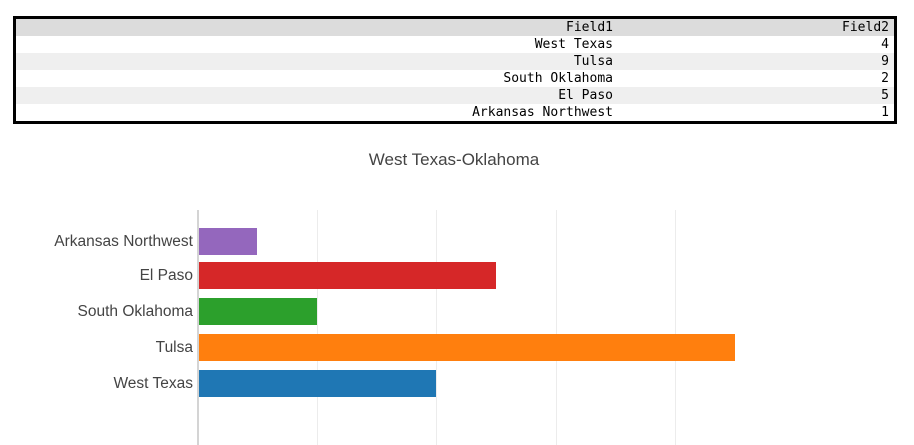 The height and width of the screenshot is (445, 914). I want to click on category-label-south-oklahoma: South Oklahoma, so click(135, 311).